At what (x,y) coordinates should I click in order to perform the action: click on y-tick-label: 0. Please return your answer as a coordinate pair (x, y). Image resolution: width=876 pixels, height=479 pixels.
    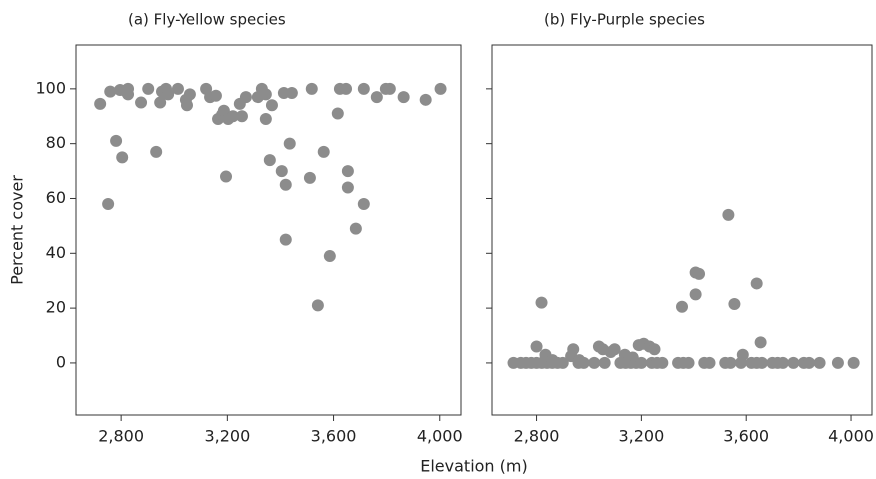
    Looking at the image, I should click on (61, 361).